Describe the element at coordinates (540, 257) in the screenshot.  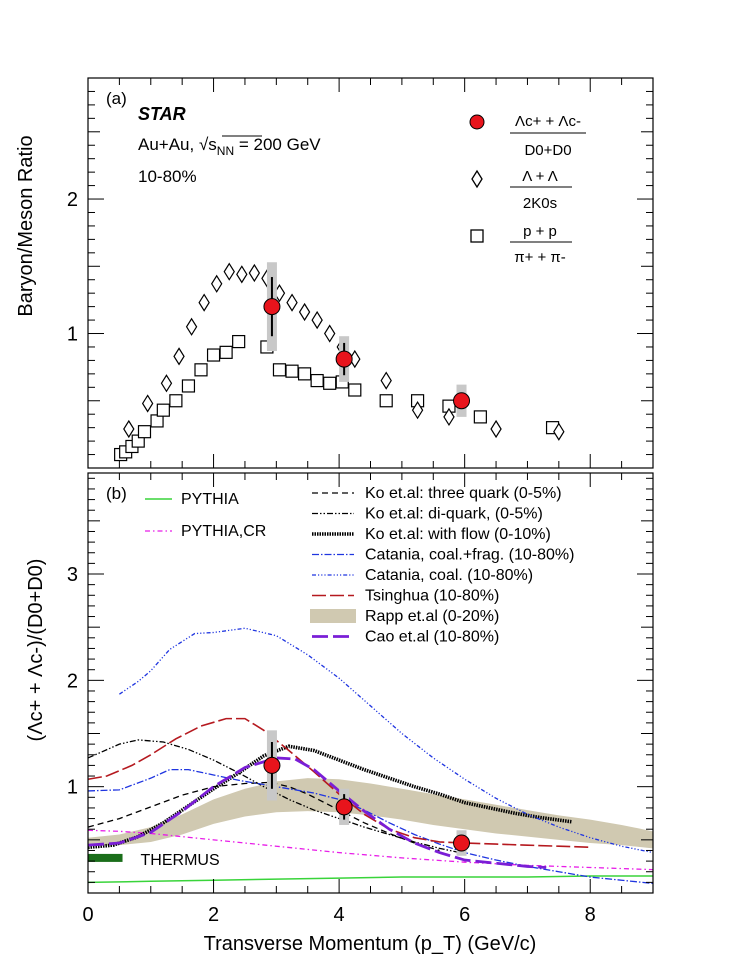
I see `legend-proton-denominator: π+ + π-` at that location.